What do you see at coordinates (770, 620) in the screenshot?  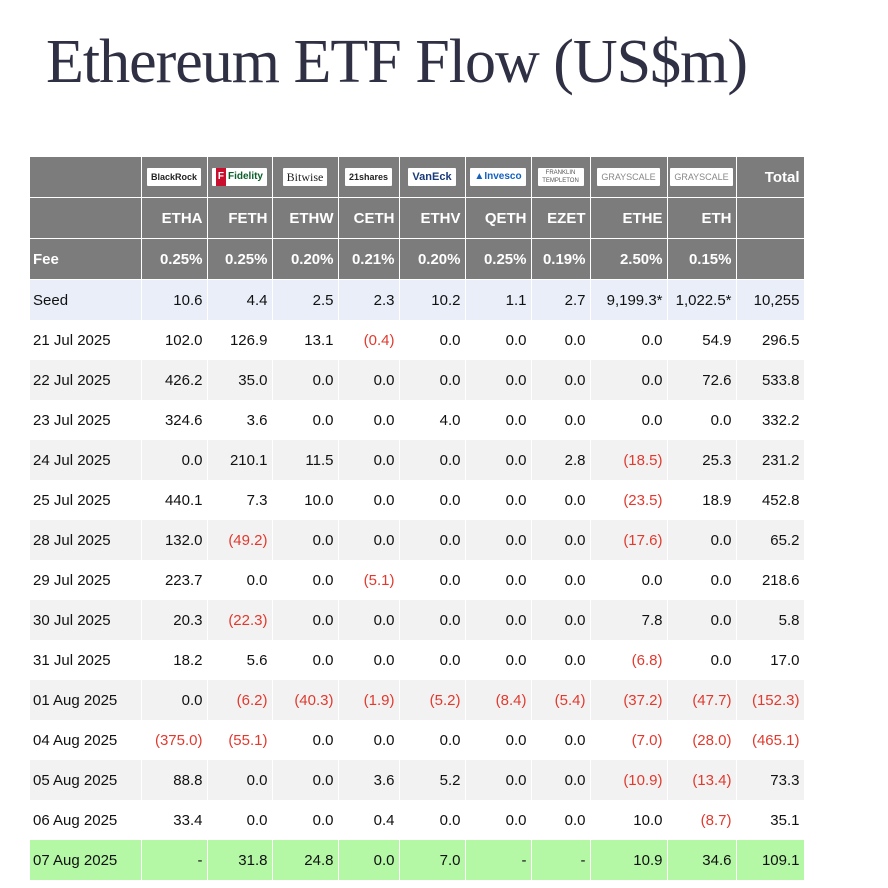 I see `row-total-cell: 5.8` at bounding box center [770, 620].